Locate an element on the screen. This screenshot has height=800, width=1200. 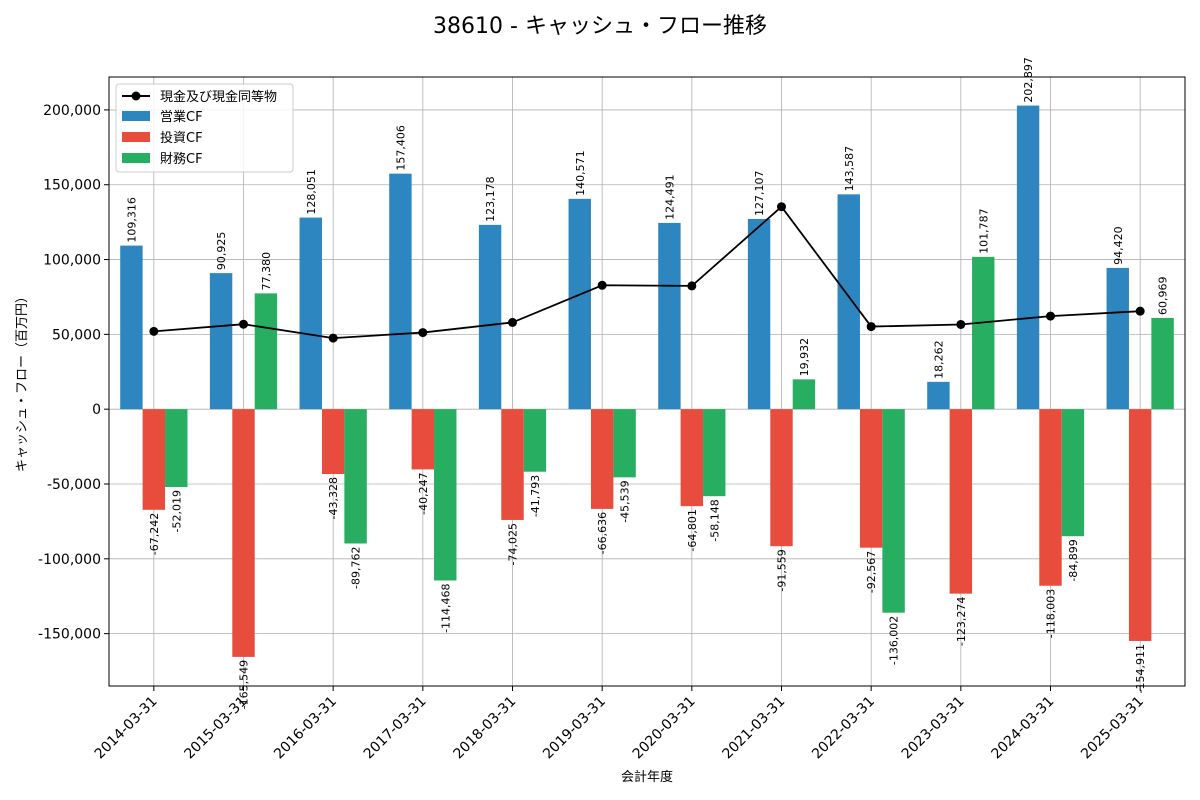
data-label: 127,107 is located at coordinates (759, 193).